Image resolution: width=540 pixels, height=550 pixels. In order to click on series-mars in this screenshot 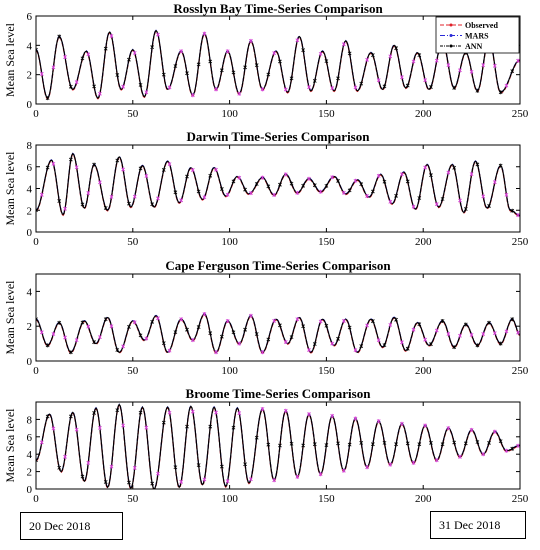, I will do `click(278, 446)`.